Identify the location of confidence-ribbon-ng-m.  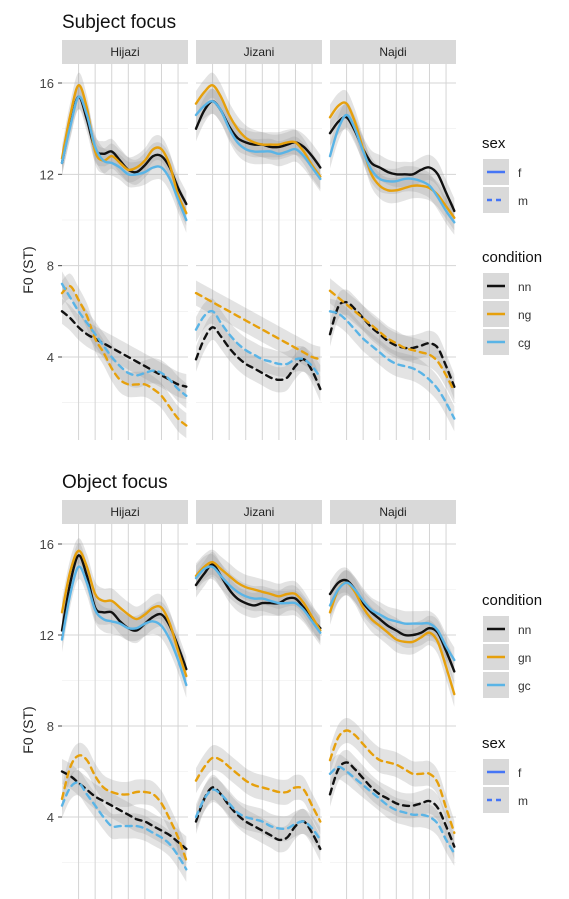
(124, 356).